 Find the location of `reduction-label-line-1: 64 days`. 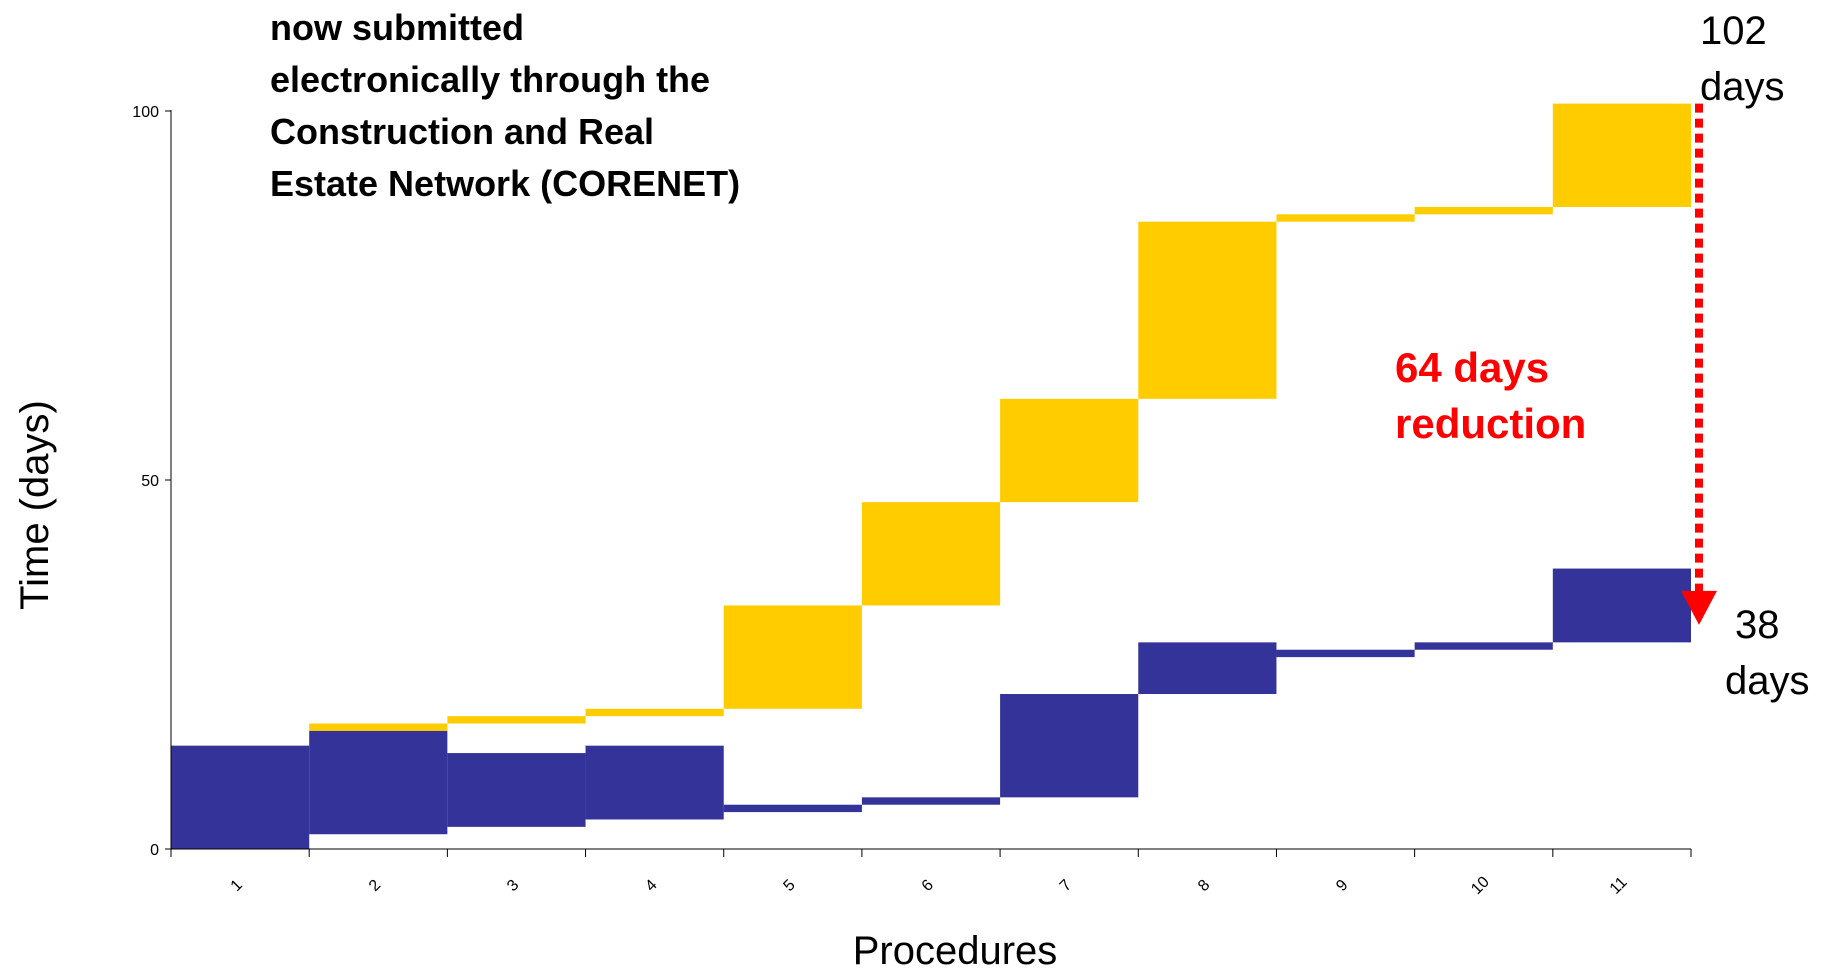

reduction-label-line-1: 64 days is located at coordinates (1472, 367).